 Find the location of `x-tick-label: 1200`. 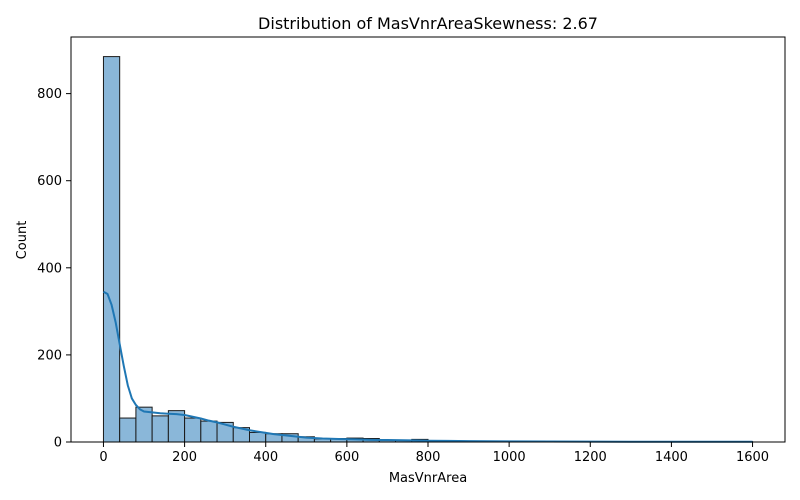

x-tick-label: 1200 is located at coordinates (590, 457).